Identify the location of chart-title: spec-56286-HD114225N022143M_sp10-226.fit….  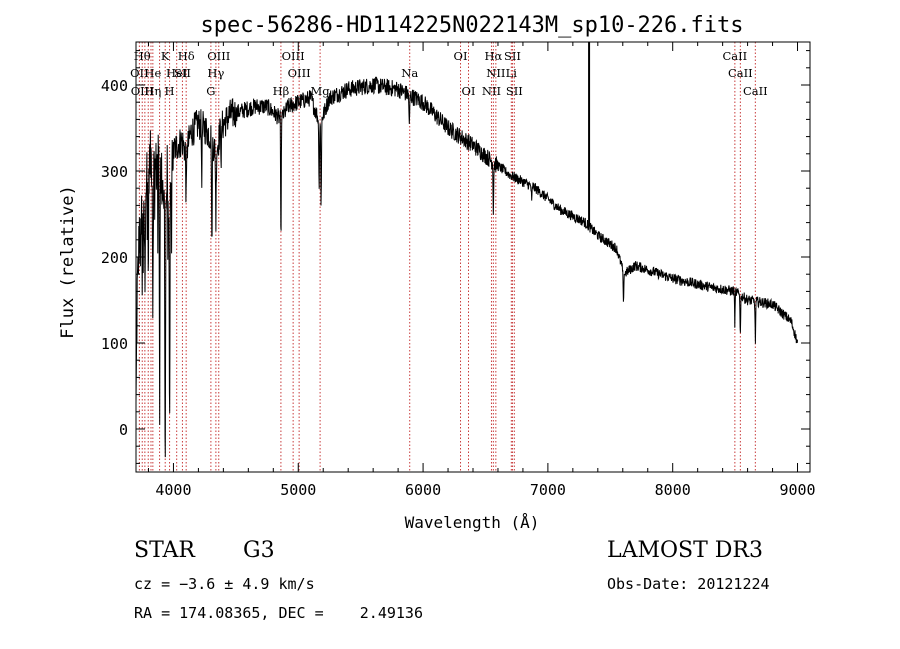
(471, 25).